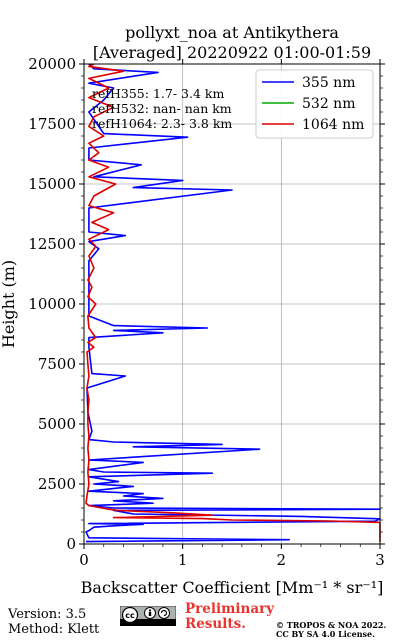  What do you see at coordinates (328, 83) in the screenshot?
I see `legend-label-355: 355 nm` at bounding box center [328, 83].